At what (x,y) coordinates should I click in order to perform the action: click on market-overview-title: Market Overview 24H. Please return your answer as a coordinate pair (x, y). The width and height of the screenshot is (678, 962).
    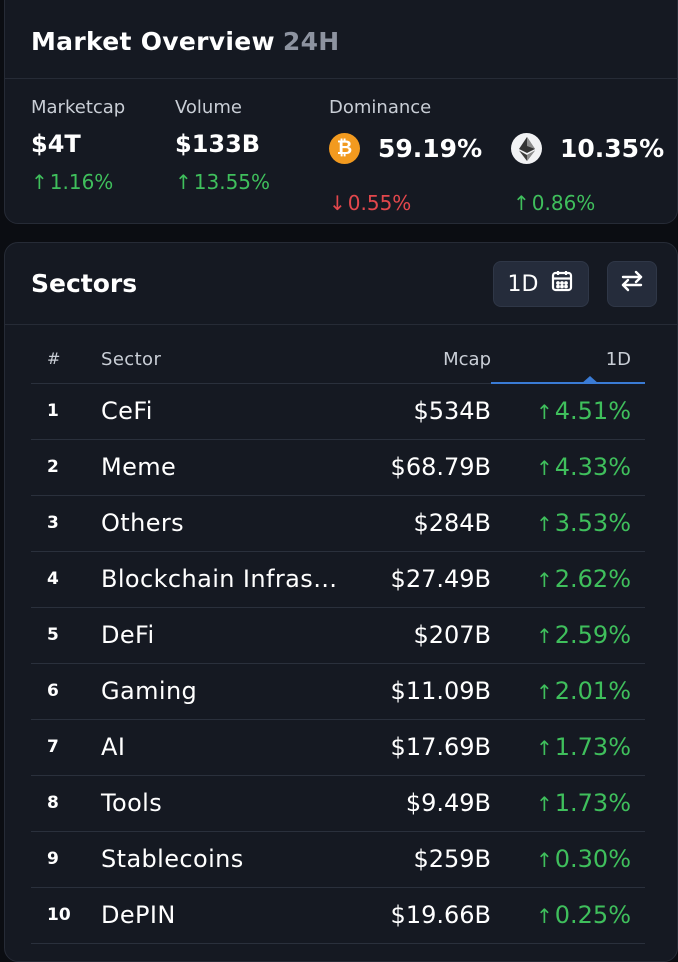
    Looking at the image, I should click on (185, 41).